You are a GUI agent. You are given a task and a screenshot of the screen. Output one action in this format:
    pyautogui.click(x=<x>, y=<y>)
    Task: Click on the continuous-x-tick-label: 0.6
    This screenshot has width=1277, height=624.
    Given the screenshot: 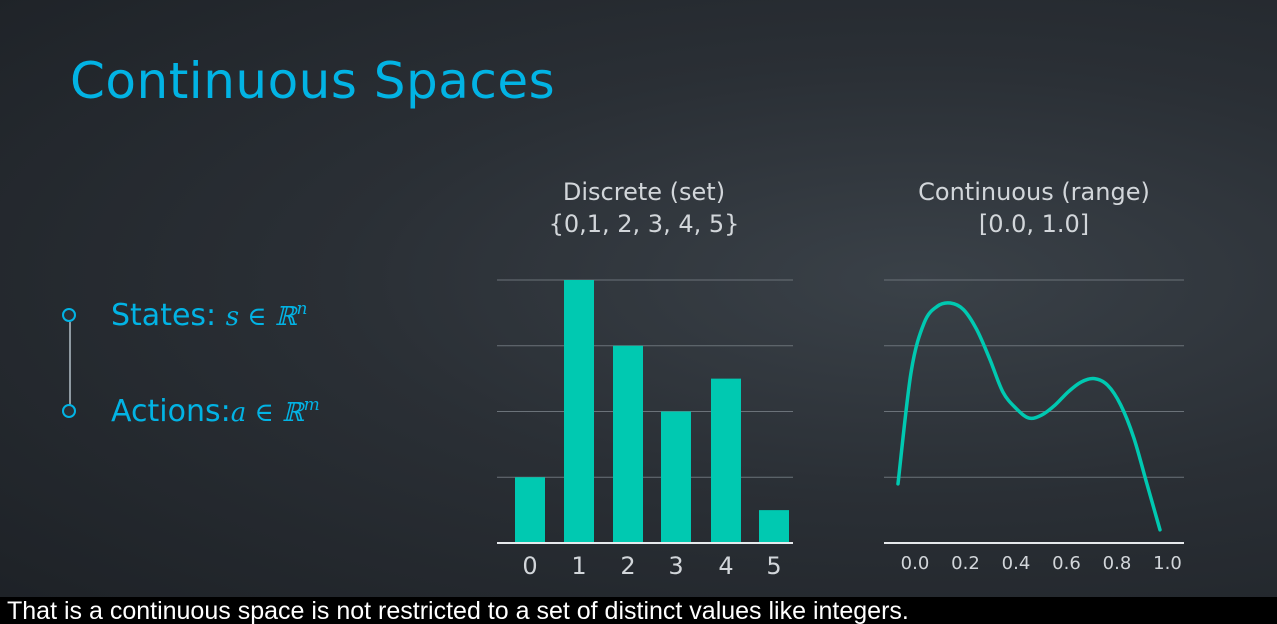 What is the action you would take?
    pyautogui.click(x=1066, y=563)
    